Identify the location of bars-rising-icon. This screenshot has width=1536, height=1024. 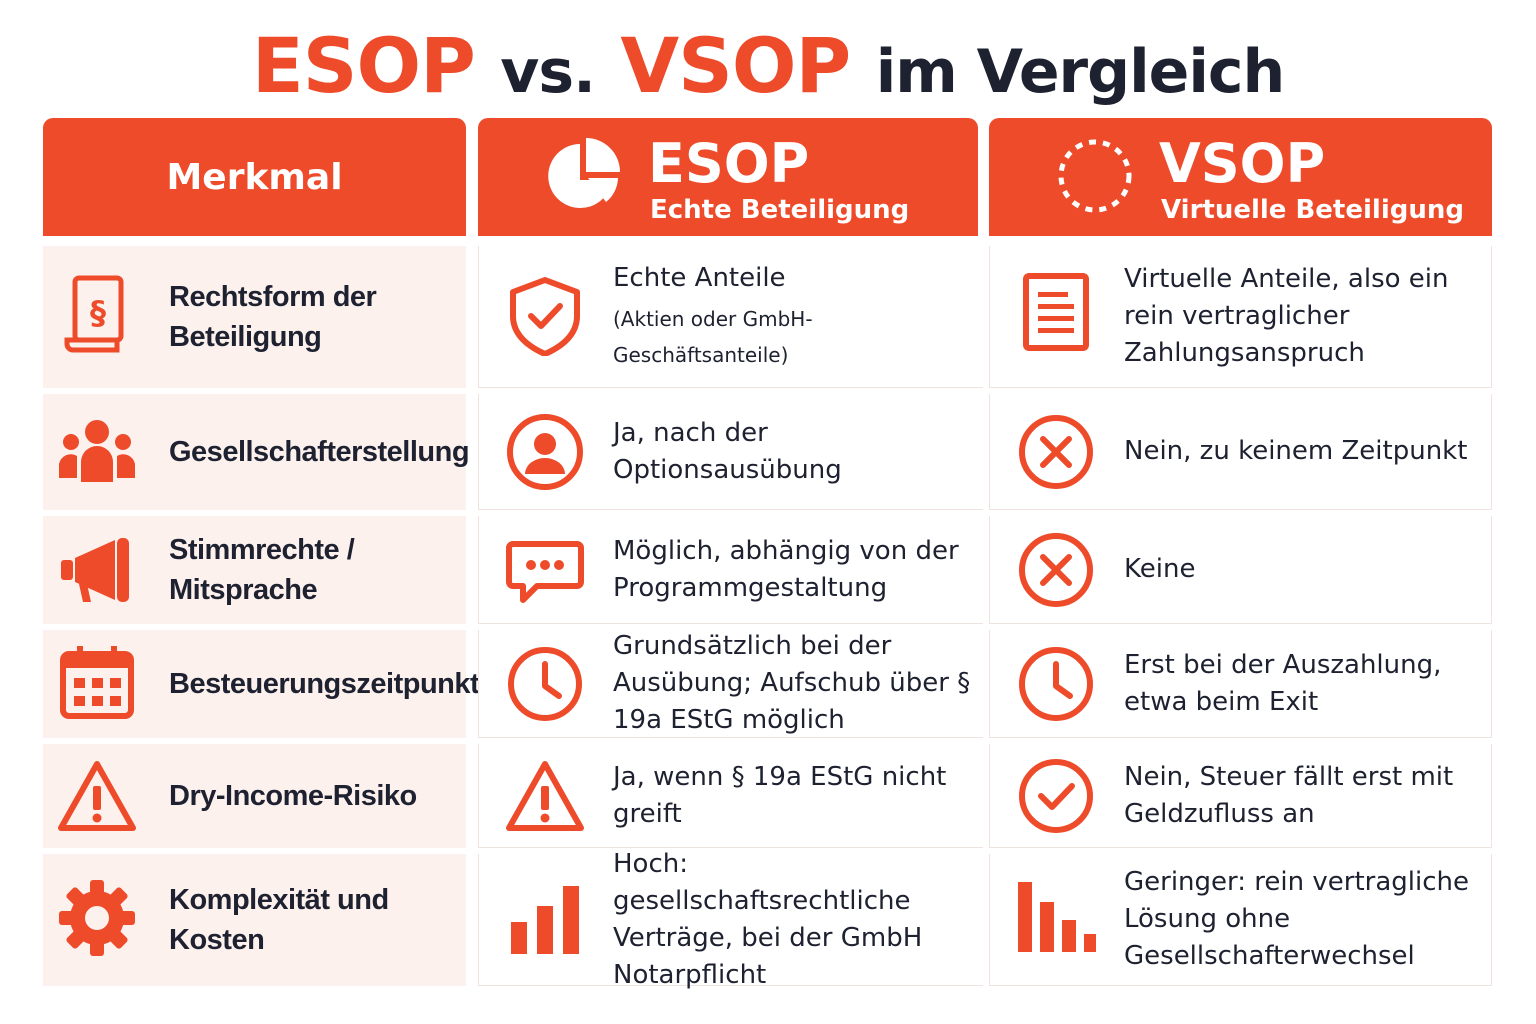
(545, 916).